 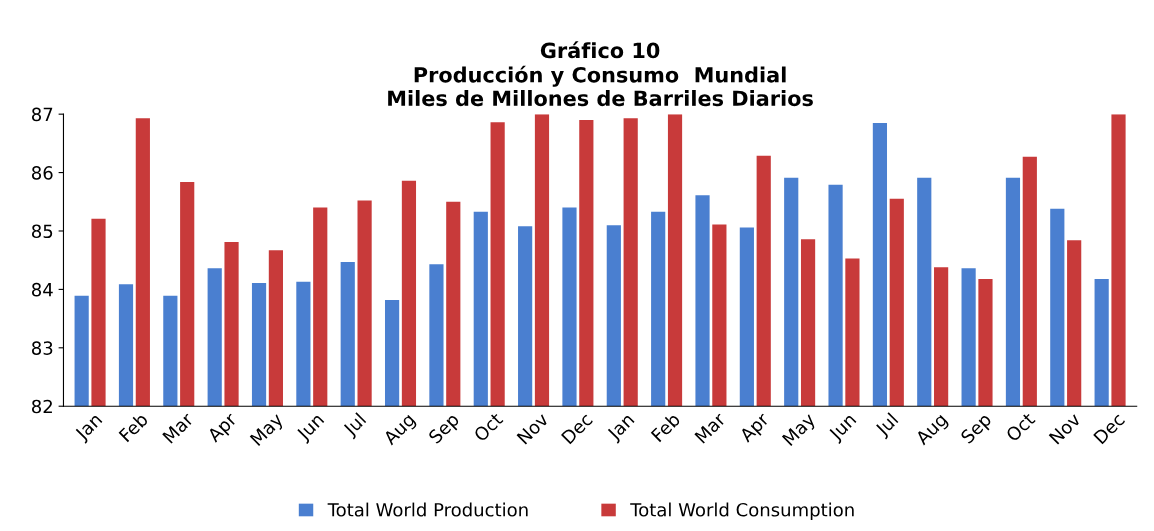 What do you see at coordinates (742, 511) in the screenshot?
I see `legend-label: Total World Consumption` at bounding box center [742, 511].